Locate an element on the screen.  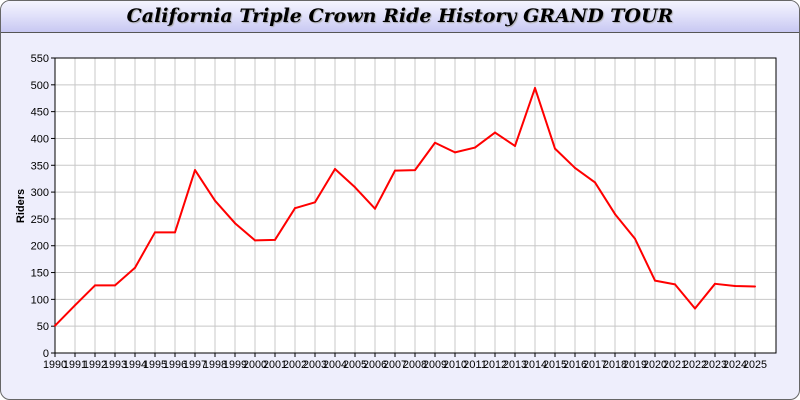
y-tick-label: 550 is located at coordinates (40, 59).